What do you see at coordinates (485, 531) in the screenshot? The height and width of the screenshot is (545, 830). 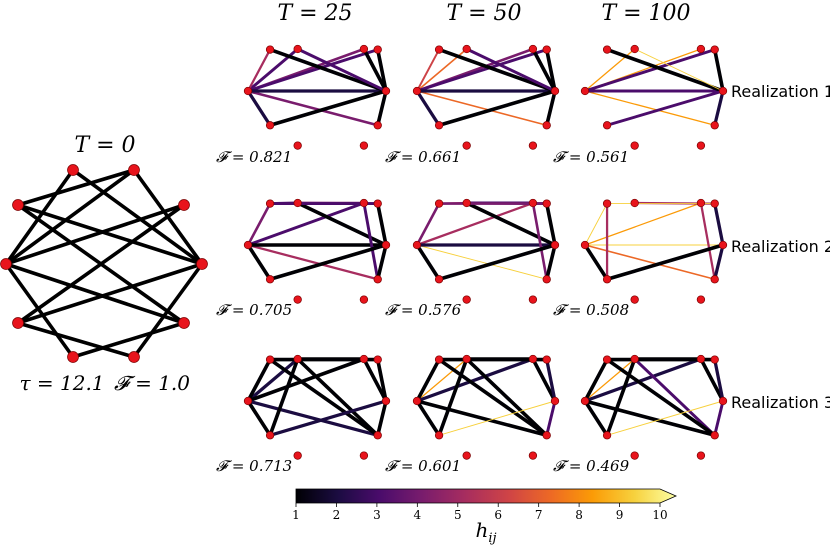 I see `colorbar-label: hij` at bounding box center [485, 531].